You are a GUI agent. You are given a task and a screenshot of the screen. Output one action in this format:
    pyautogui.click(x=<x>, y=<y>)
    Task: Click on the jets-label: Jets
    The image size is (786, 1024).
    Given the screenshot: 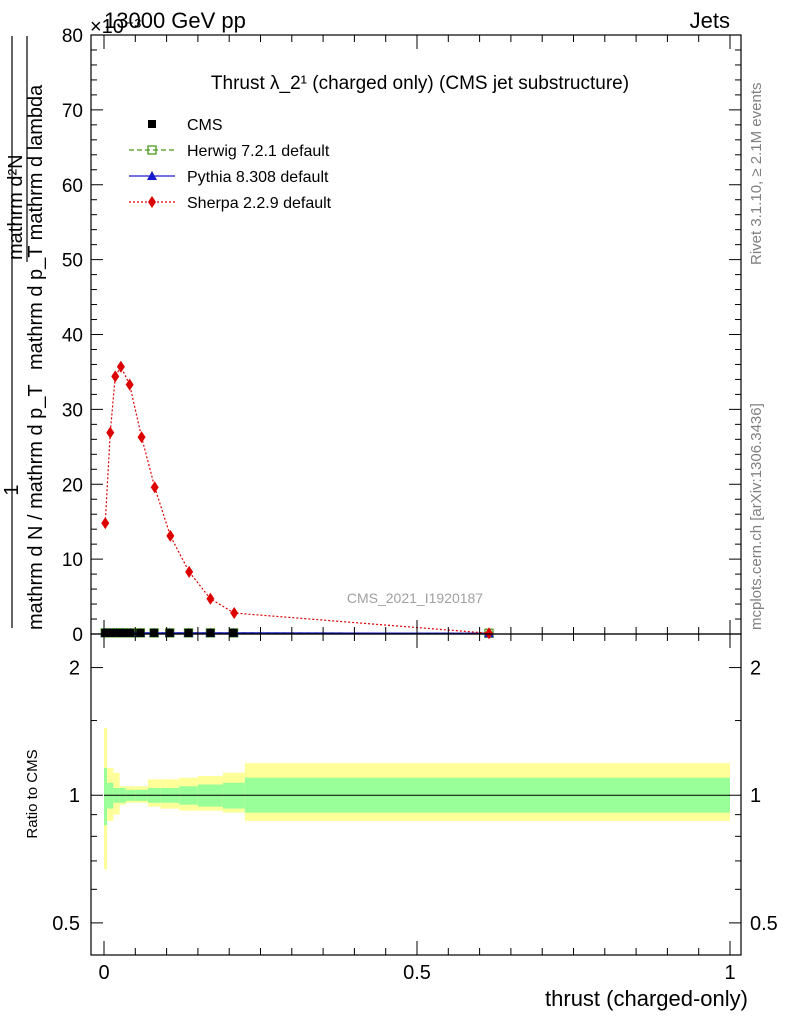 What is the action you would take?
    pyautogui.click(x=710, y=20)
    